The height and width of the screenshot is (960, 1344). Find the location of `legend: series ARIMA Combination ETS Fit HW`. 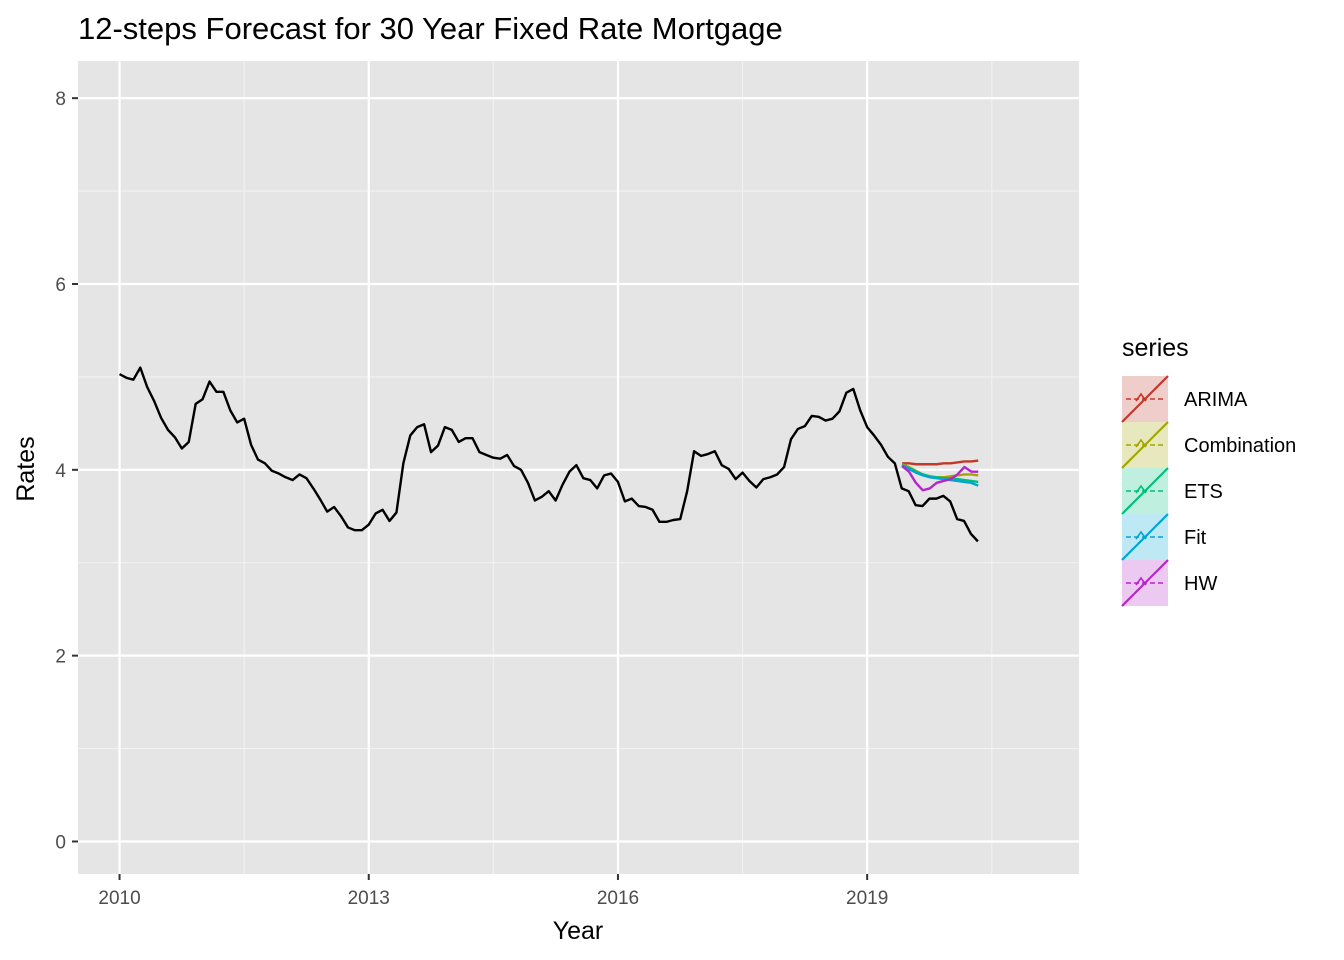

legend: series ARIMA Combination ETS Fit HW is located at coordinates (1208, 470).